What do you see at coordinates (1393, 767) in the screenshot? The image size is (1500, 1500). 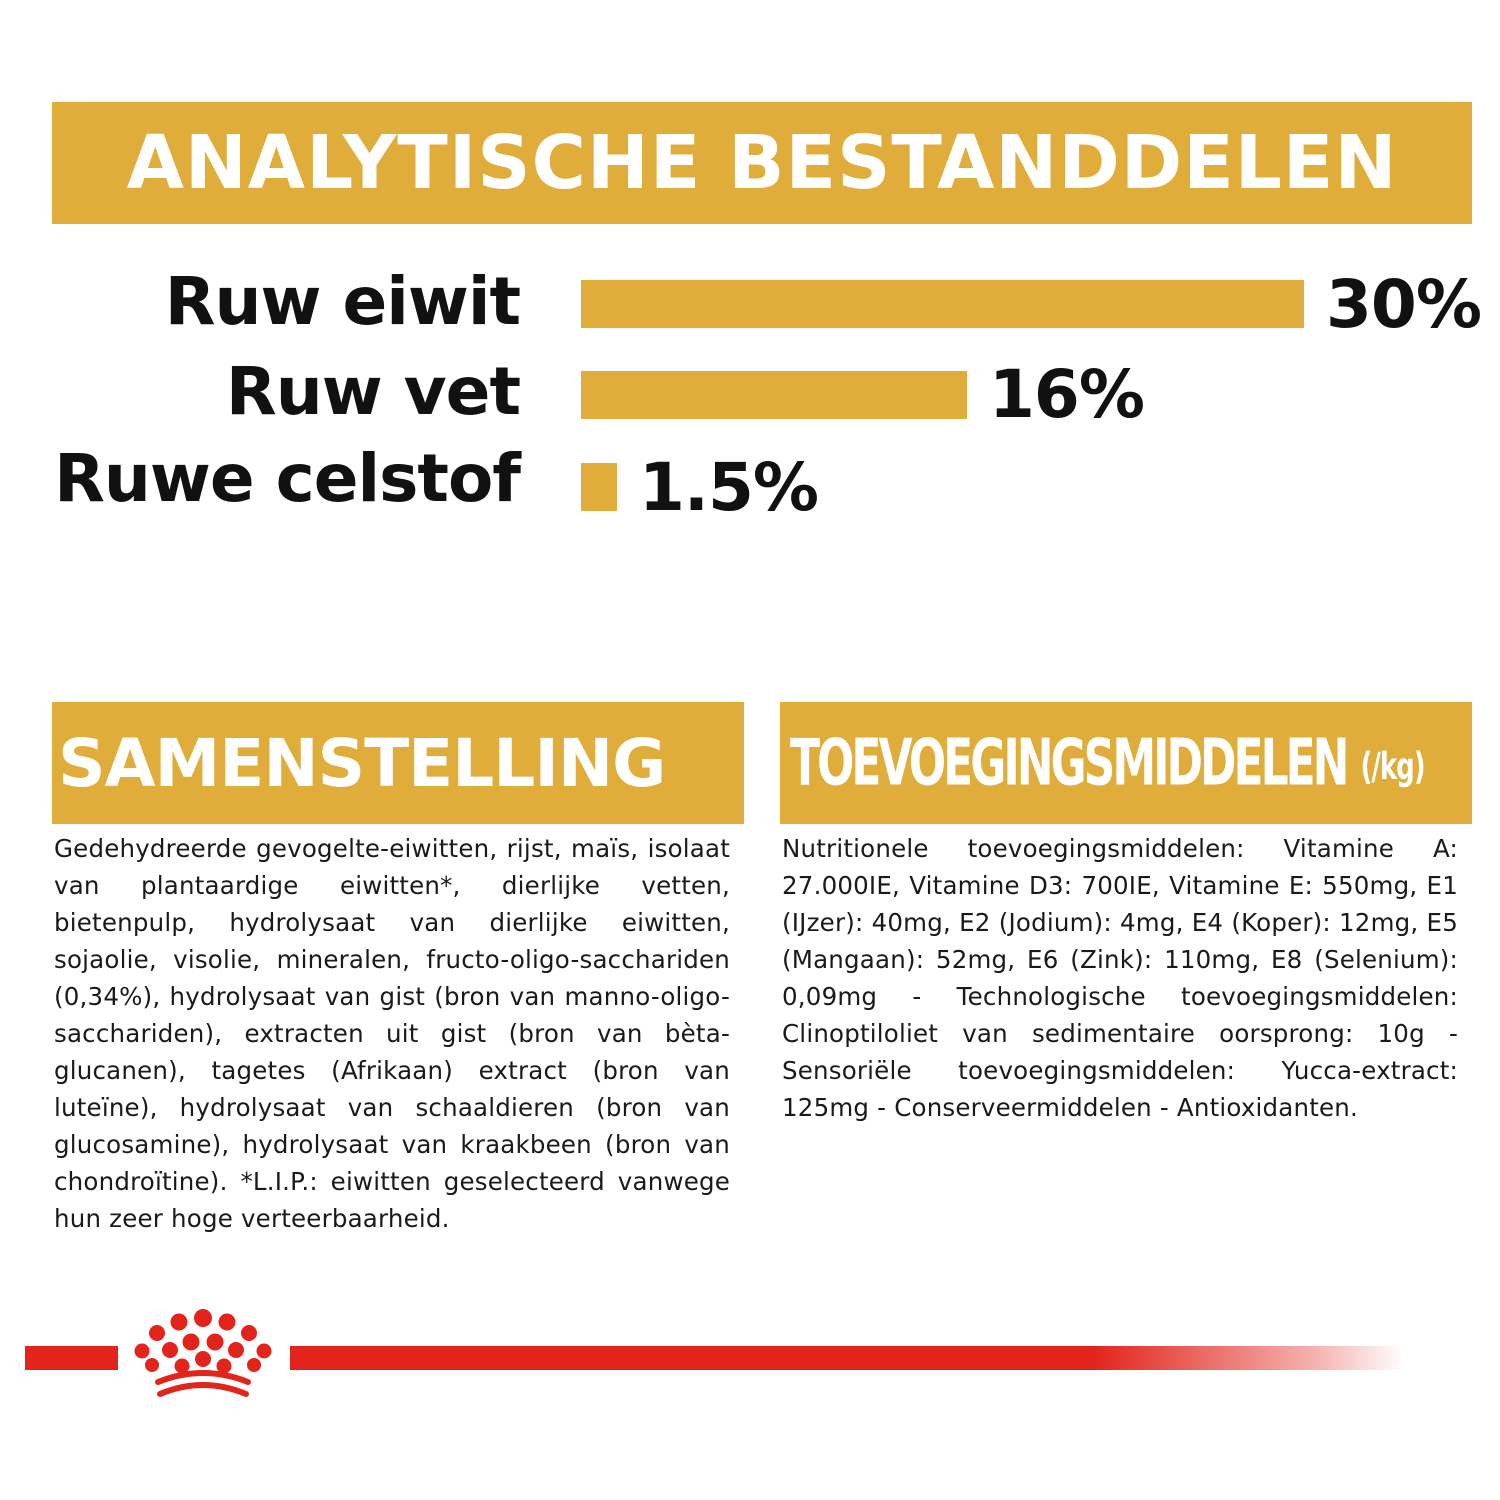 I see `additives-unit: (/kg)` at bounding box center [1393, 767].